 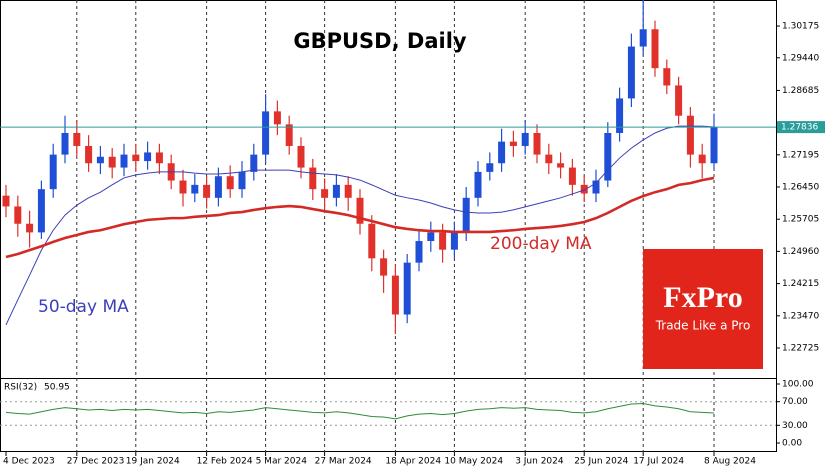 I want to click on x-tick-label: 5 Mar 2024, so click(x=282, y=462).